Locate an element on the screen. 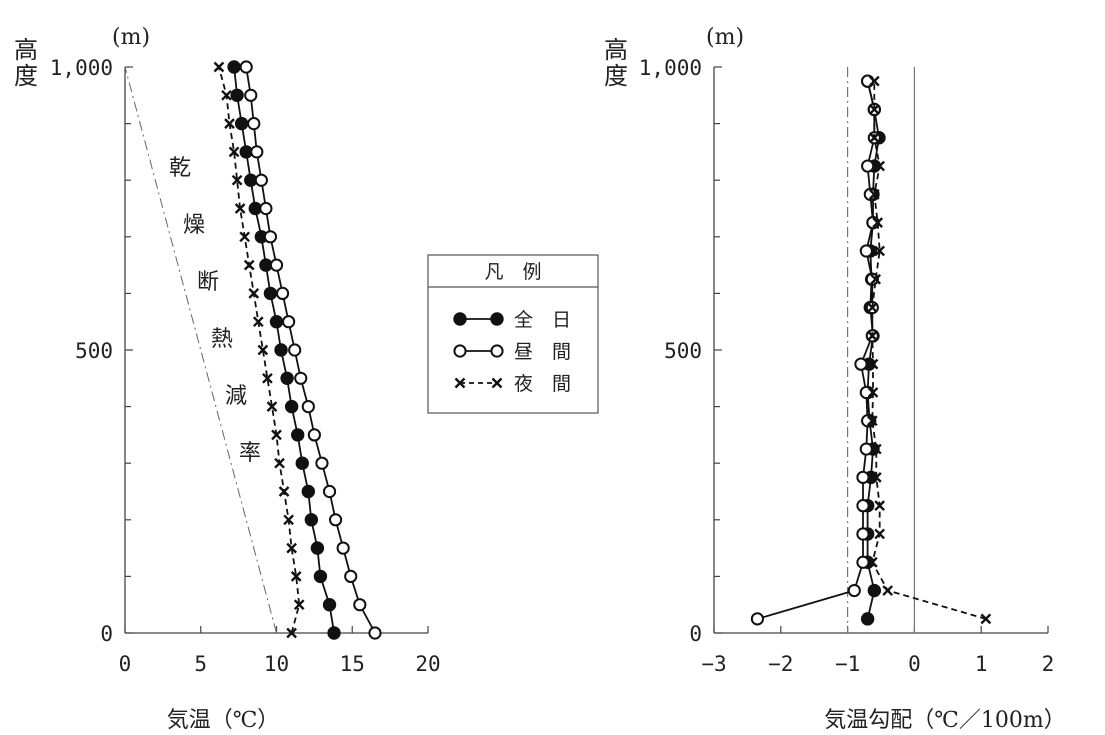 The width and height of the screenshot is (1105, 735). right-reference-lines is located at coordinates (881, 350).